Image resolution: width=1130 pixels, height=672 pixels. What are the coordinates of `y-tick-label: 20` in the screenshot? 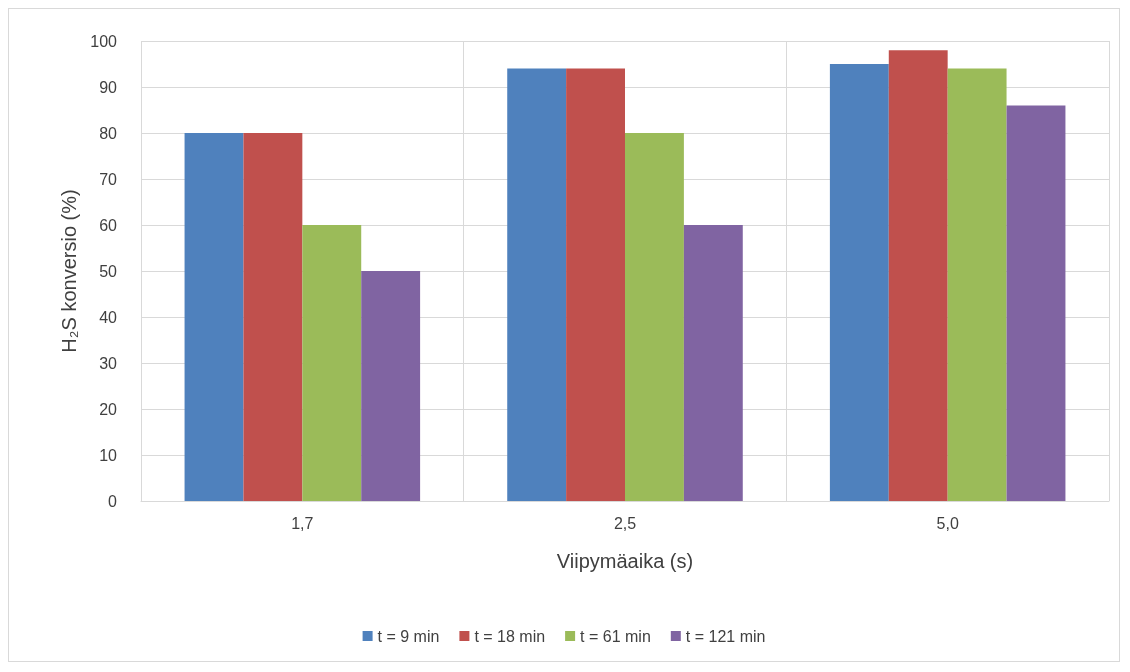 It's located at (108, 409).